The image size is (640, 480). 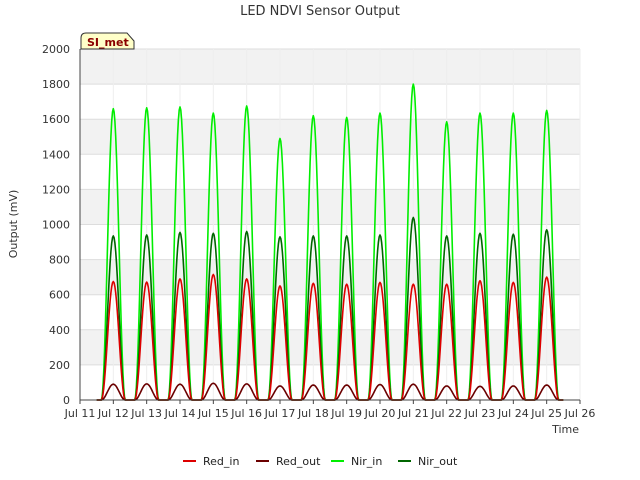 I want to click on y-tick-label: 800, so click(x=59, y=260).